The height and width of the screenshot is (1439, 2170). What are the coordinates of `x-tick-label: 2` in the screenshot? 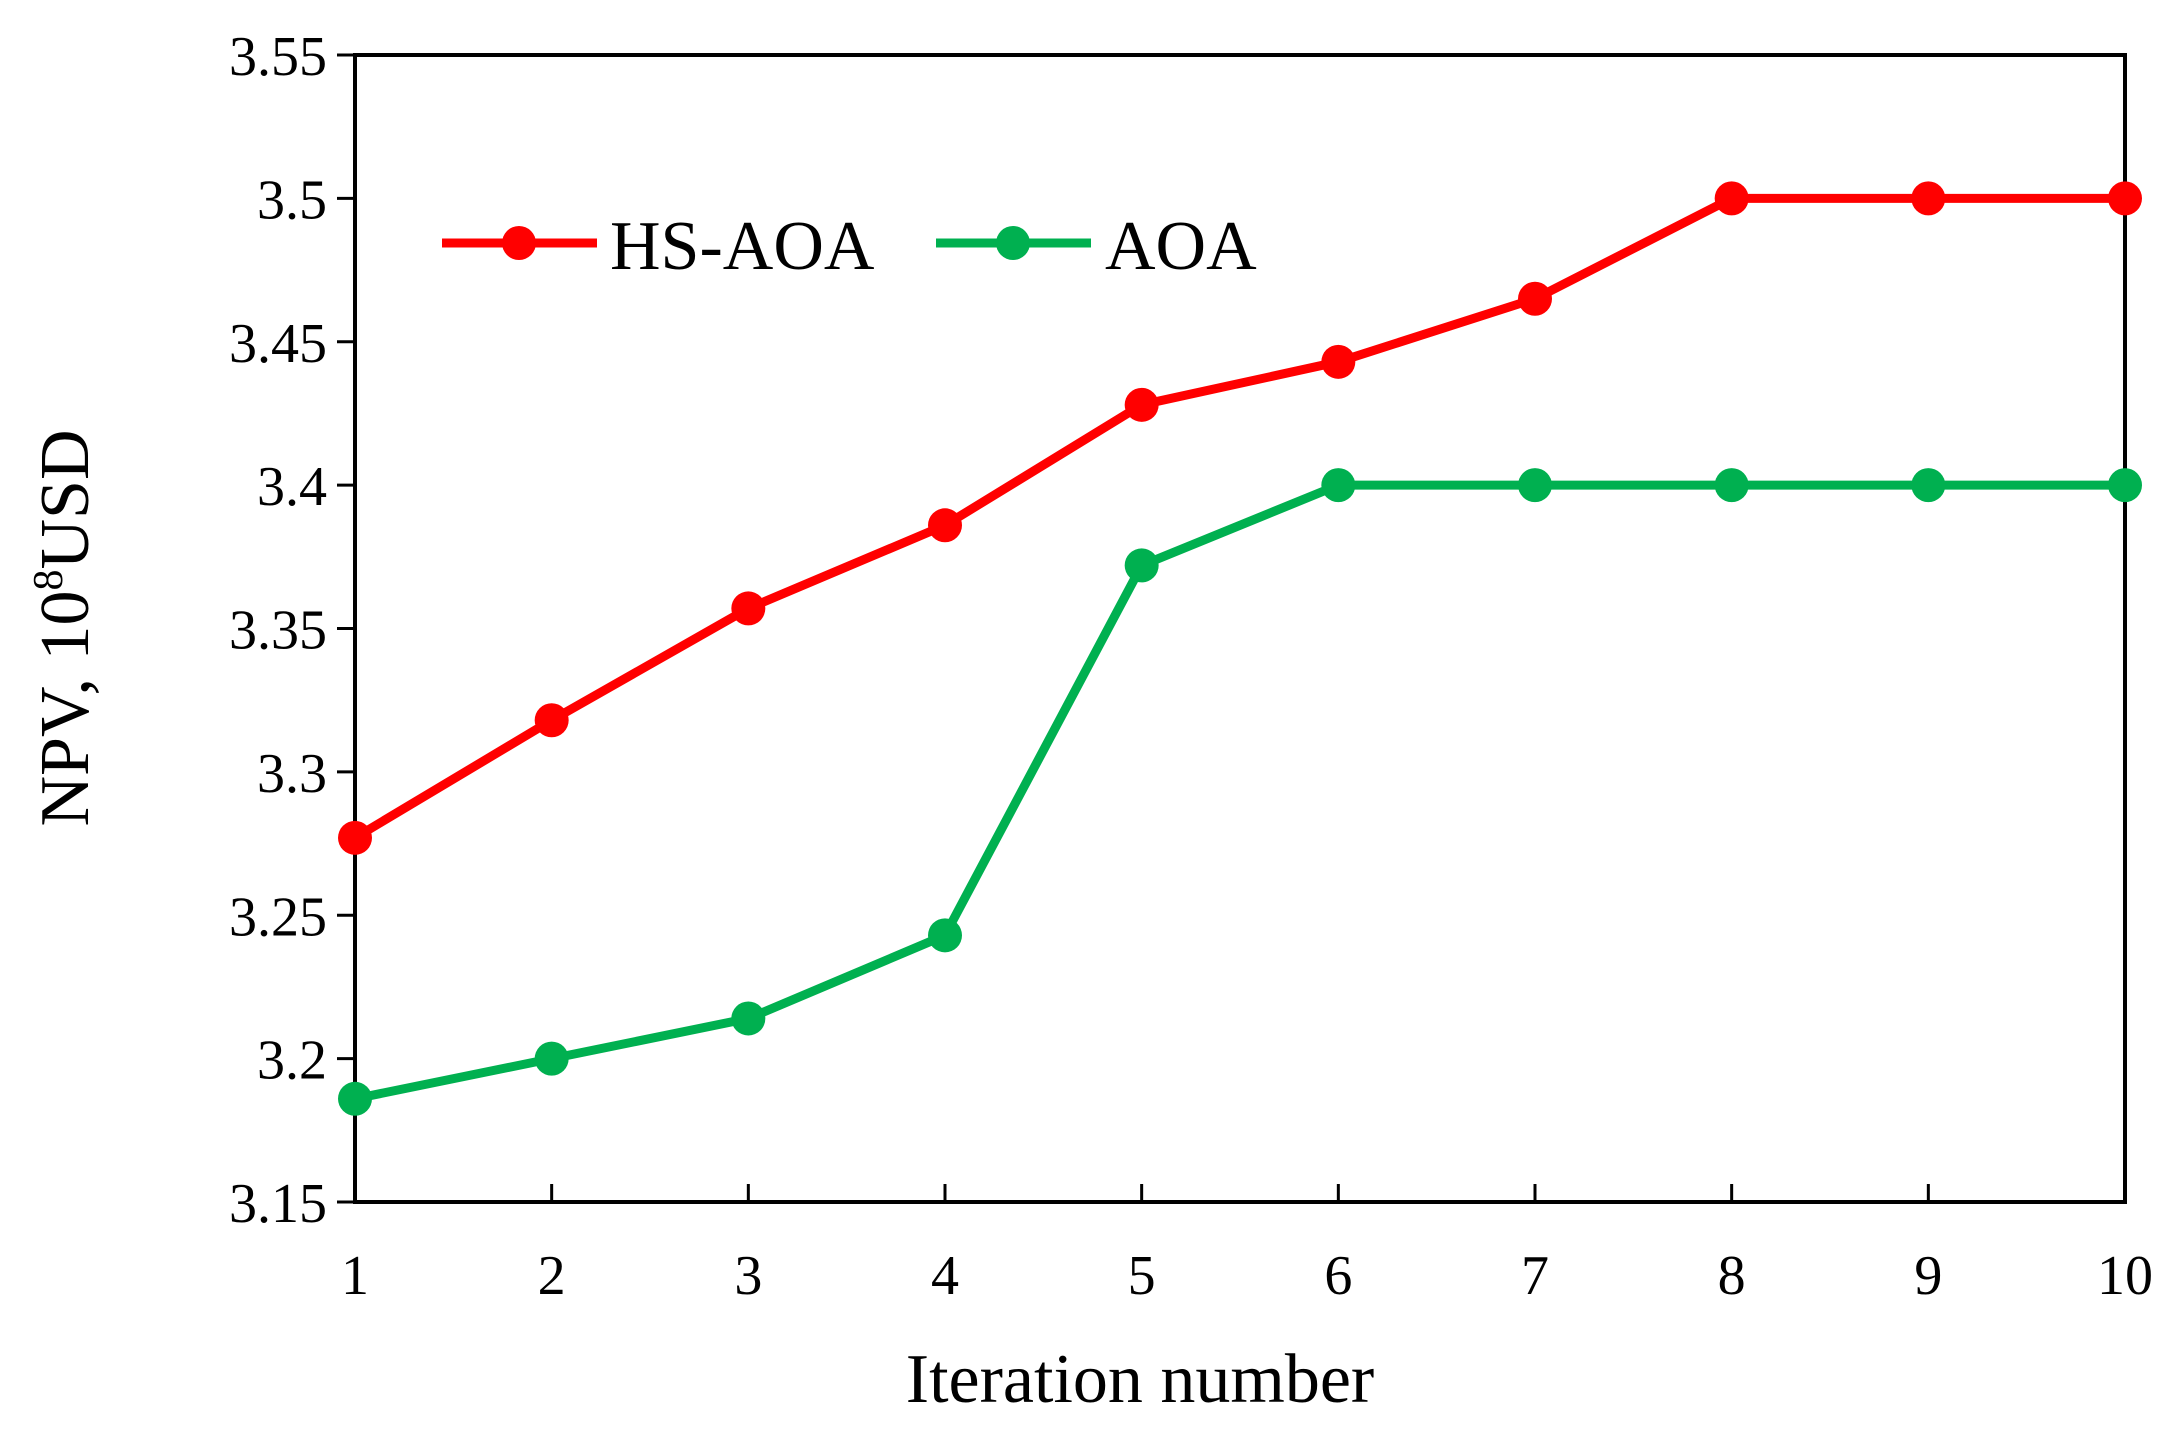 It's located at (552, 1276).